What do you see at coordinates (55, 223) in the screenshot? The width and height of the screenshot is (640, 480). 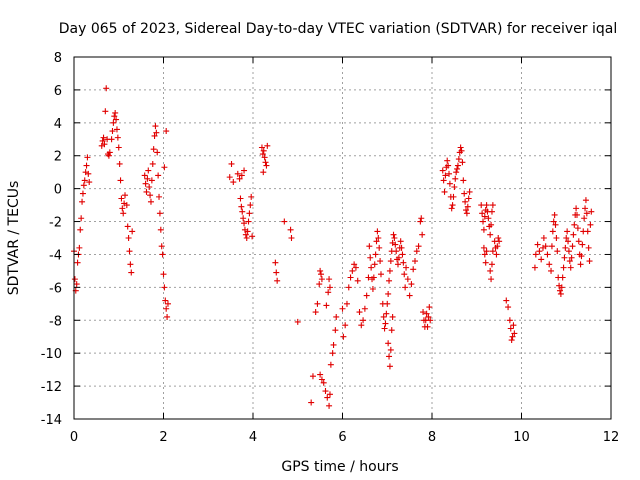 I see `y-tick-label: -2` at bounding box center [55, 223].